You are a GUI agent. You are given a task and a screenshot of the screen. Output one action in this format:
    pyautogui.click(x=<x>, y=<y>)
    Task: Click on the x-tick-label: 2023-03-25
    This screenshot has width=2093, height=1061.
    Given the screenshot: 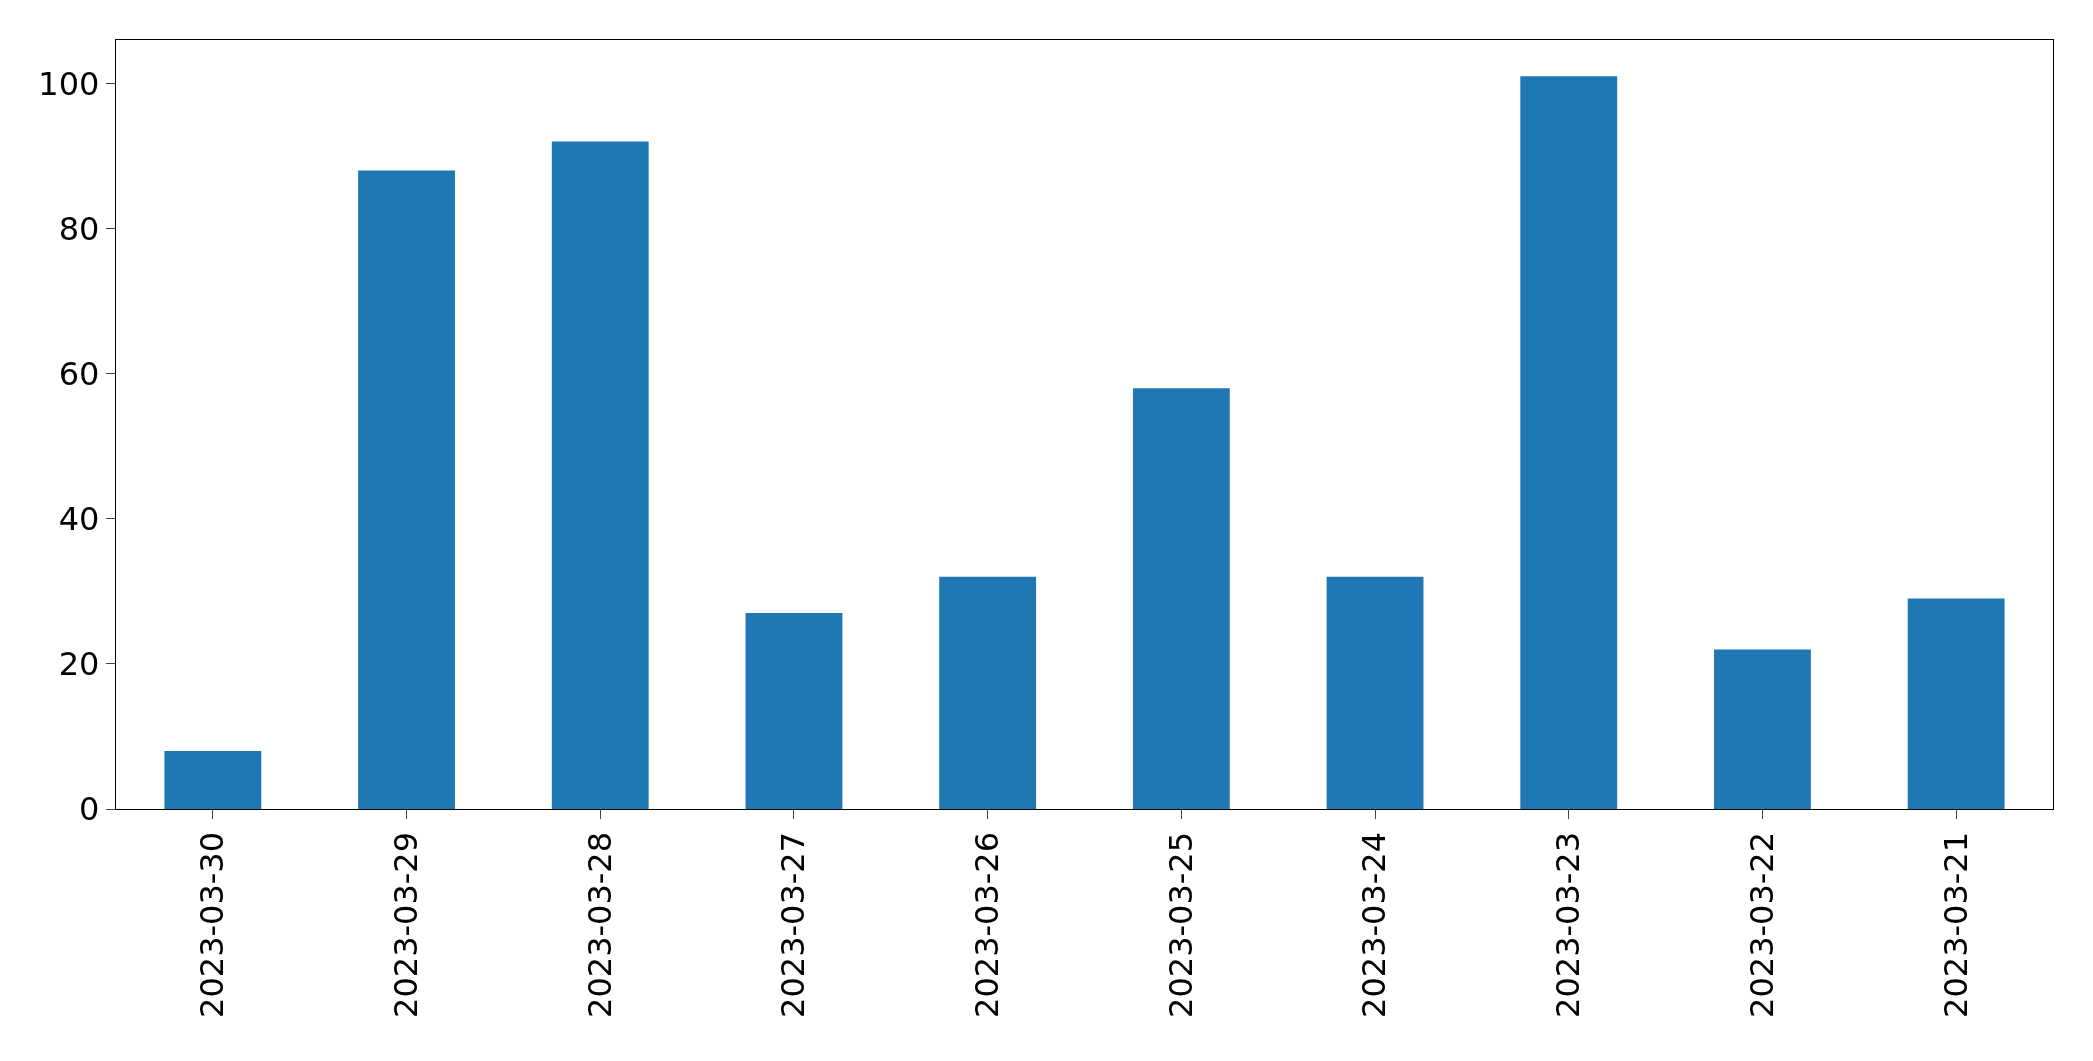 What is the action you would take?
    pyautogui.click(x=1180, y=924)
    